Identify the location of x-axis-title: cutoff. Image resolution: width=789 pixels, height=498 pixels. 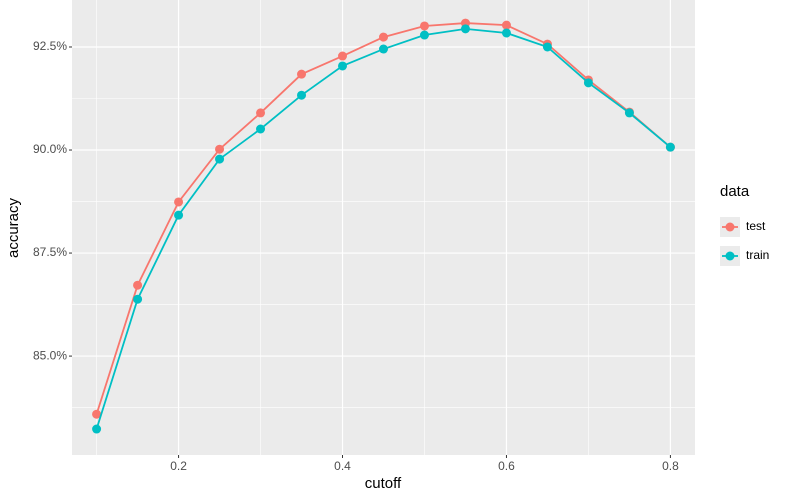
(383, 483).